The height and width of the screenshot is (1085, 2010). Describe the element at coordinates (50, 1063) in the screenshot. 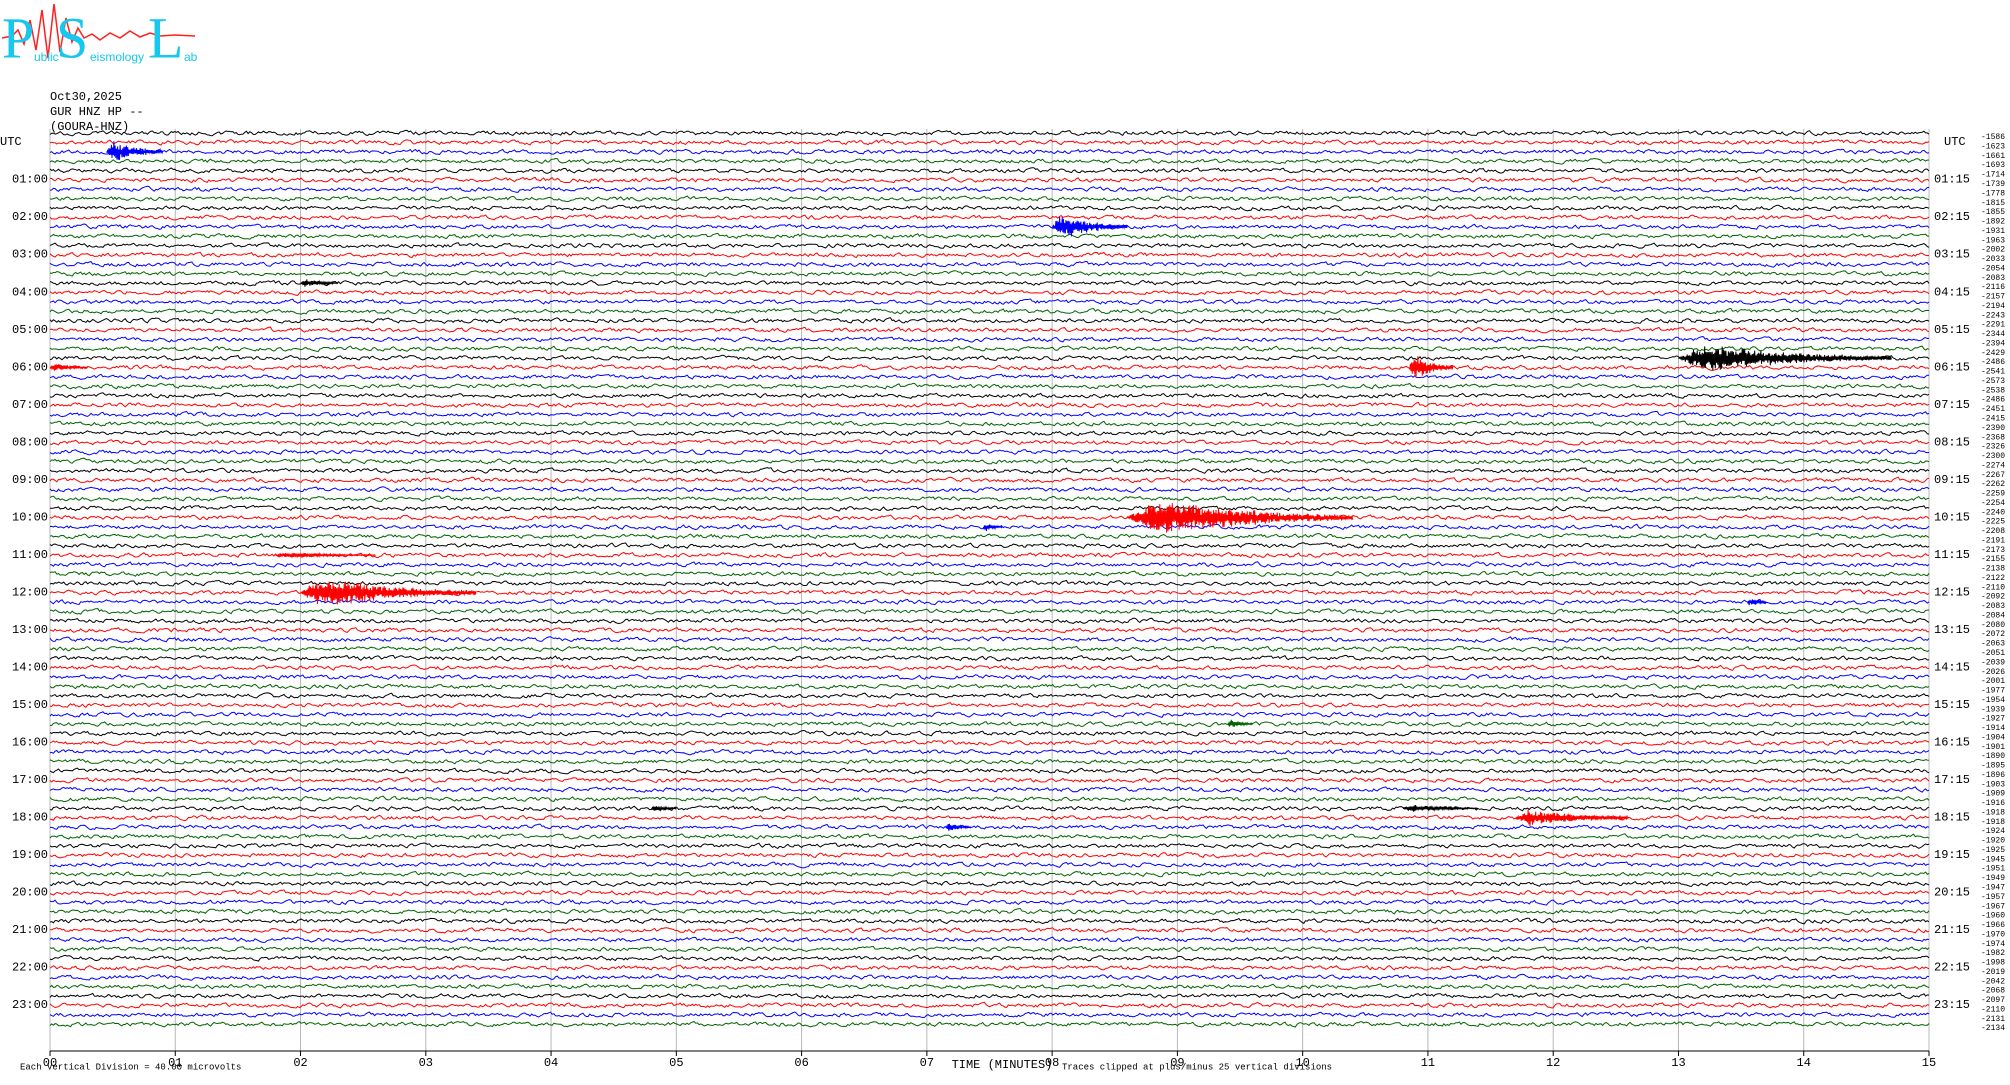

I see `x-tick-label: 00` at that location.